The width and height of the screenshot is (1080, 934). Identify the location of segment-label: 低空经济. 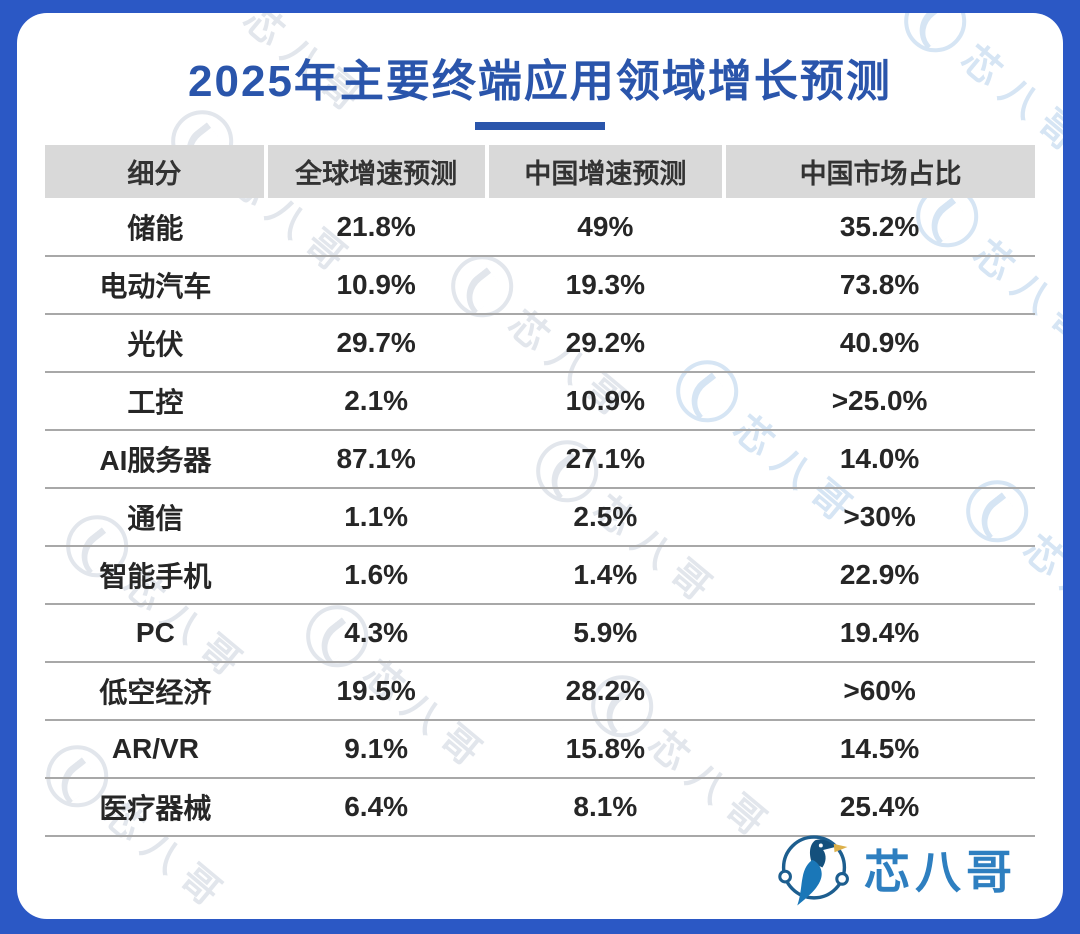
(155, 691).